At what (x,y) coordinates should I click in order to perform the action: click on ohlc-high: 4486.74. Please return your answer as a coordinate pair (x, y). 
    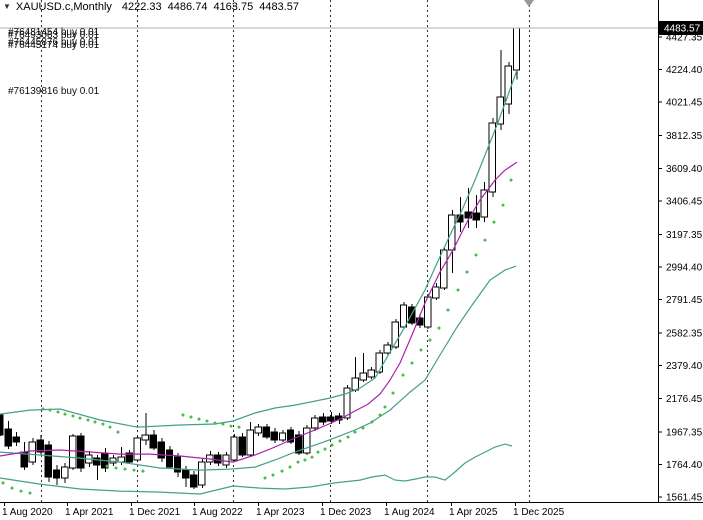
    Looking at the image, I should click on (187, 7).